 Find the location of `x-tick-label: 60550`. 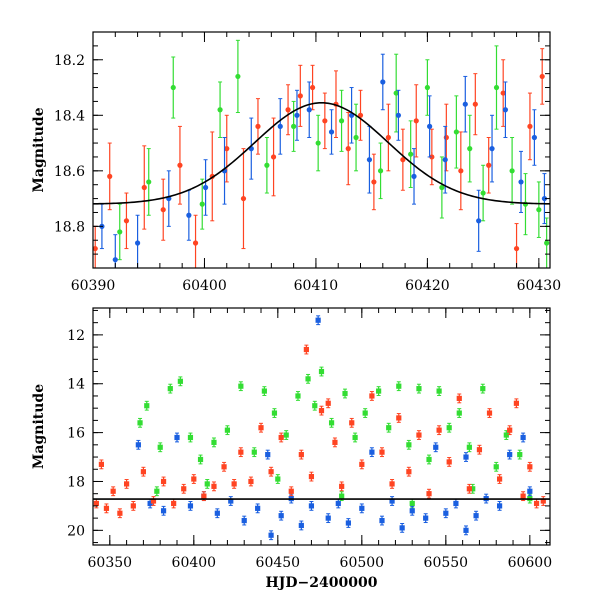

x-tick-label: 60550 is located at coordinates (446, 563).